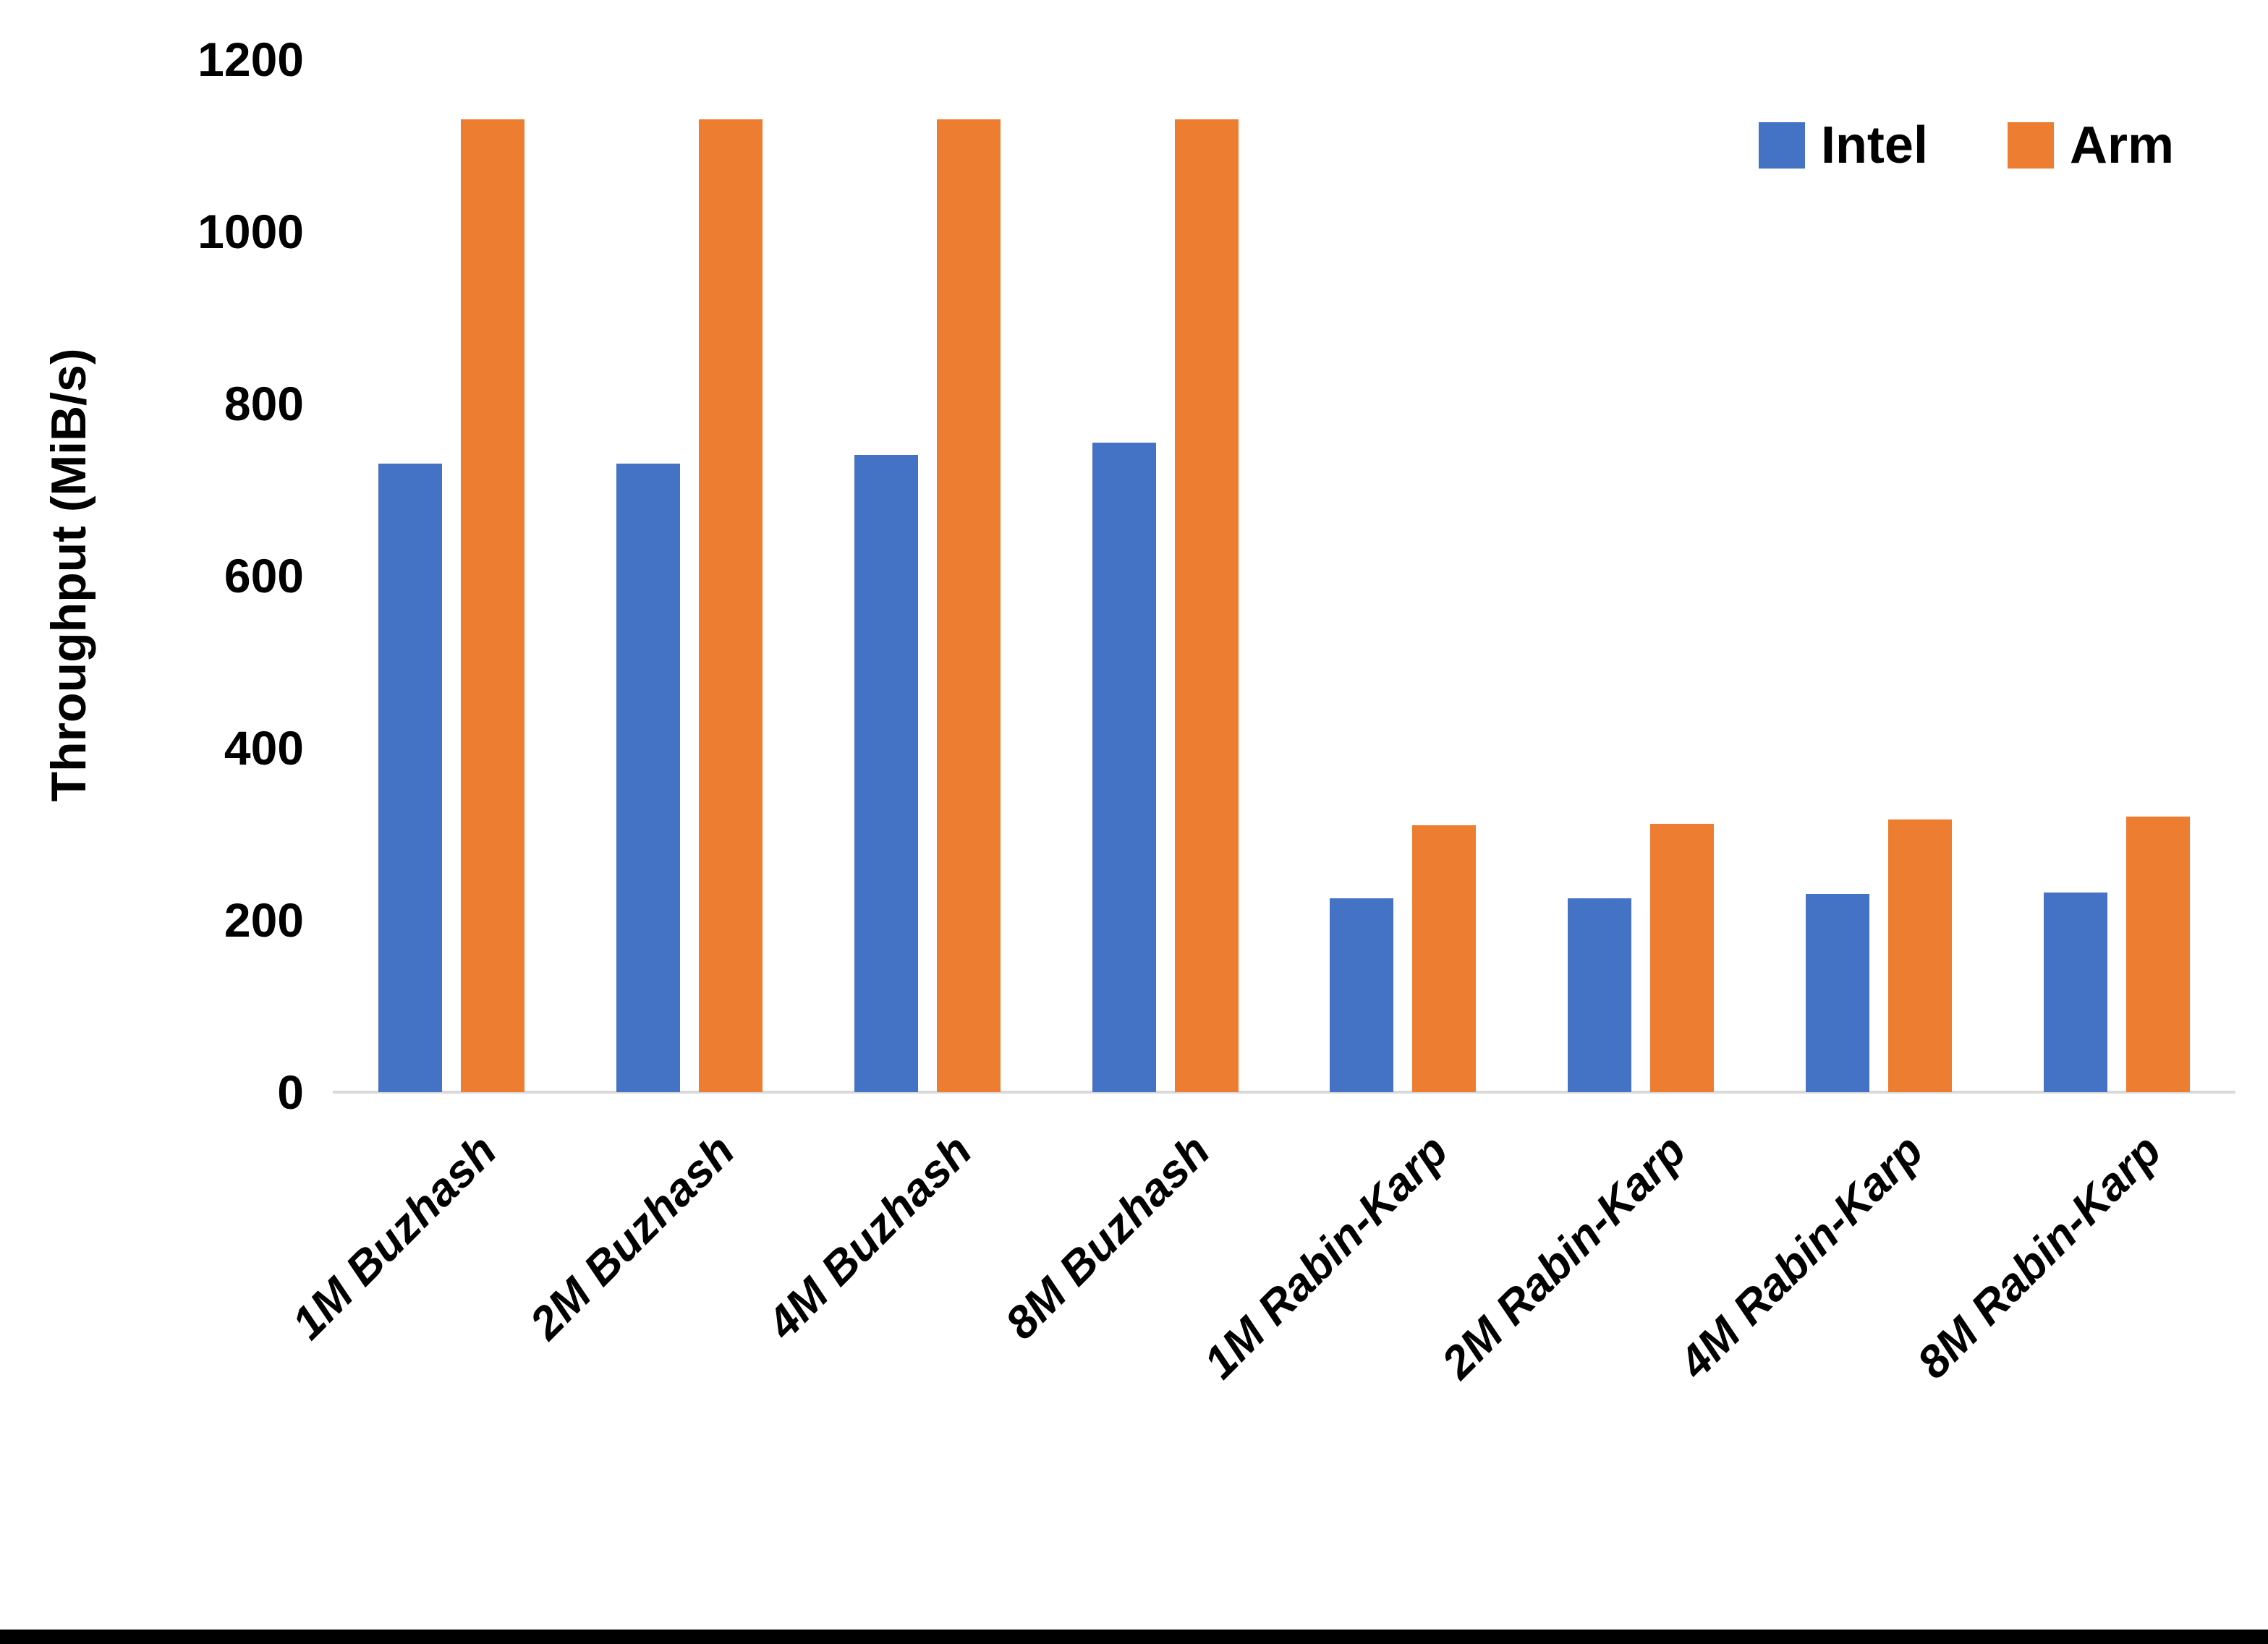 The width and height of the screenshot is (2268, 1644). What do you see at coordinates (886, 773) in the screenshot?
I see `bar-intel-4m-buzhash` at bounding box center [886, 773].